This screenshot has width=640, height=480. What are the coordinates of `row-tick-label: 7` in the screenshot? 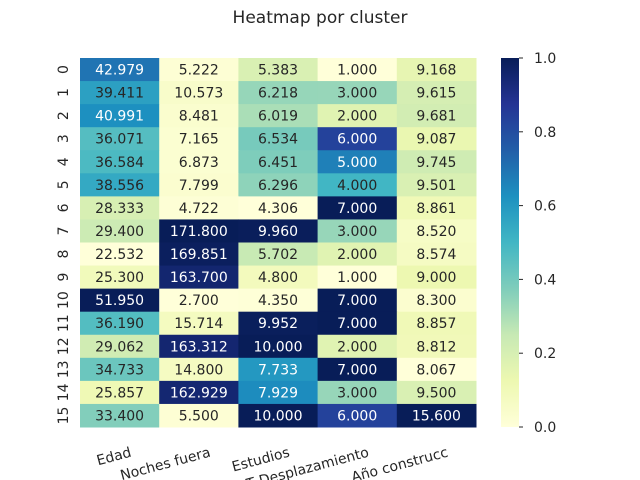 It's located at (64, 231).